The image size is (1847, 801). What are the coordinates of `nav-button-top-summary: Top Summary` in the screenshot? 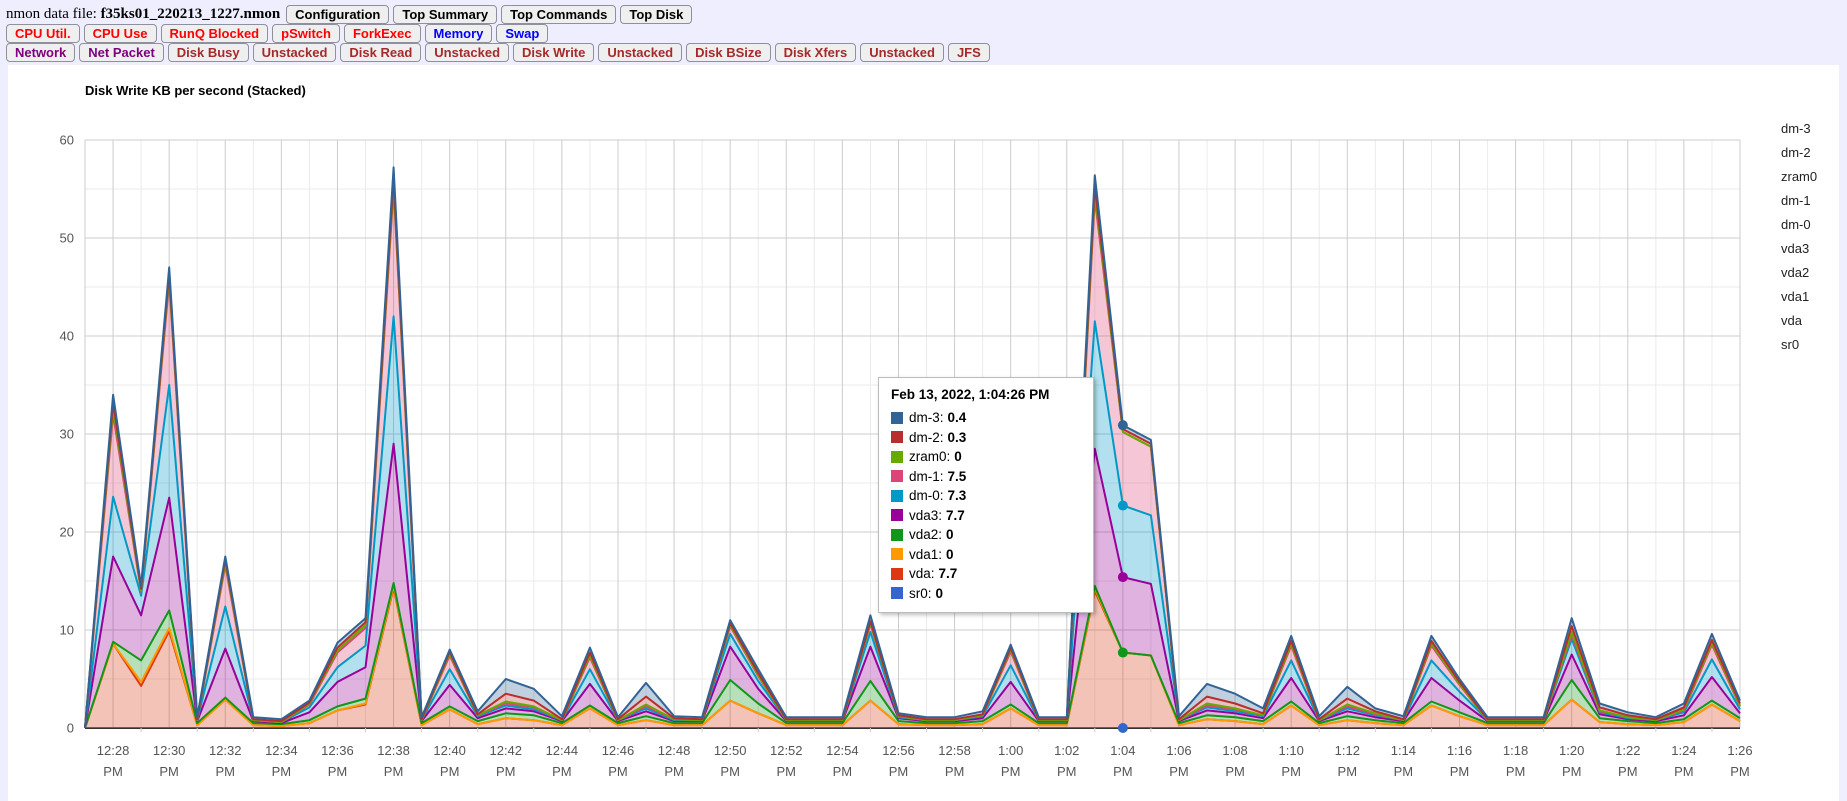 It's located at (445, 14).